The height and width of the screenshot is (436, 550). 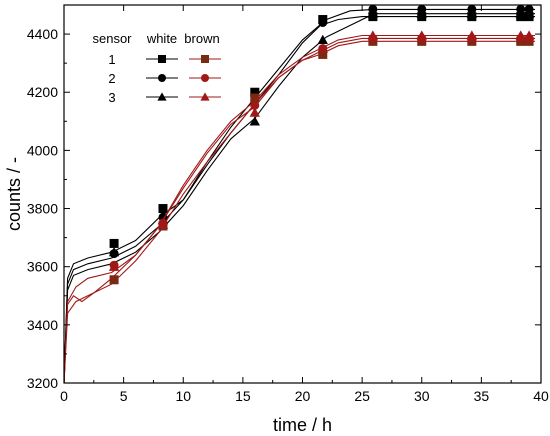 What do you see at coordinates (161, 38) in the screenshot?
I see `legend-header-white: white` at bounding box center [161, 38].